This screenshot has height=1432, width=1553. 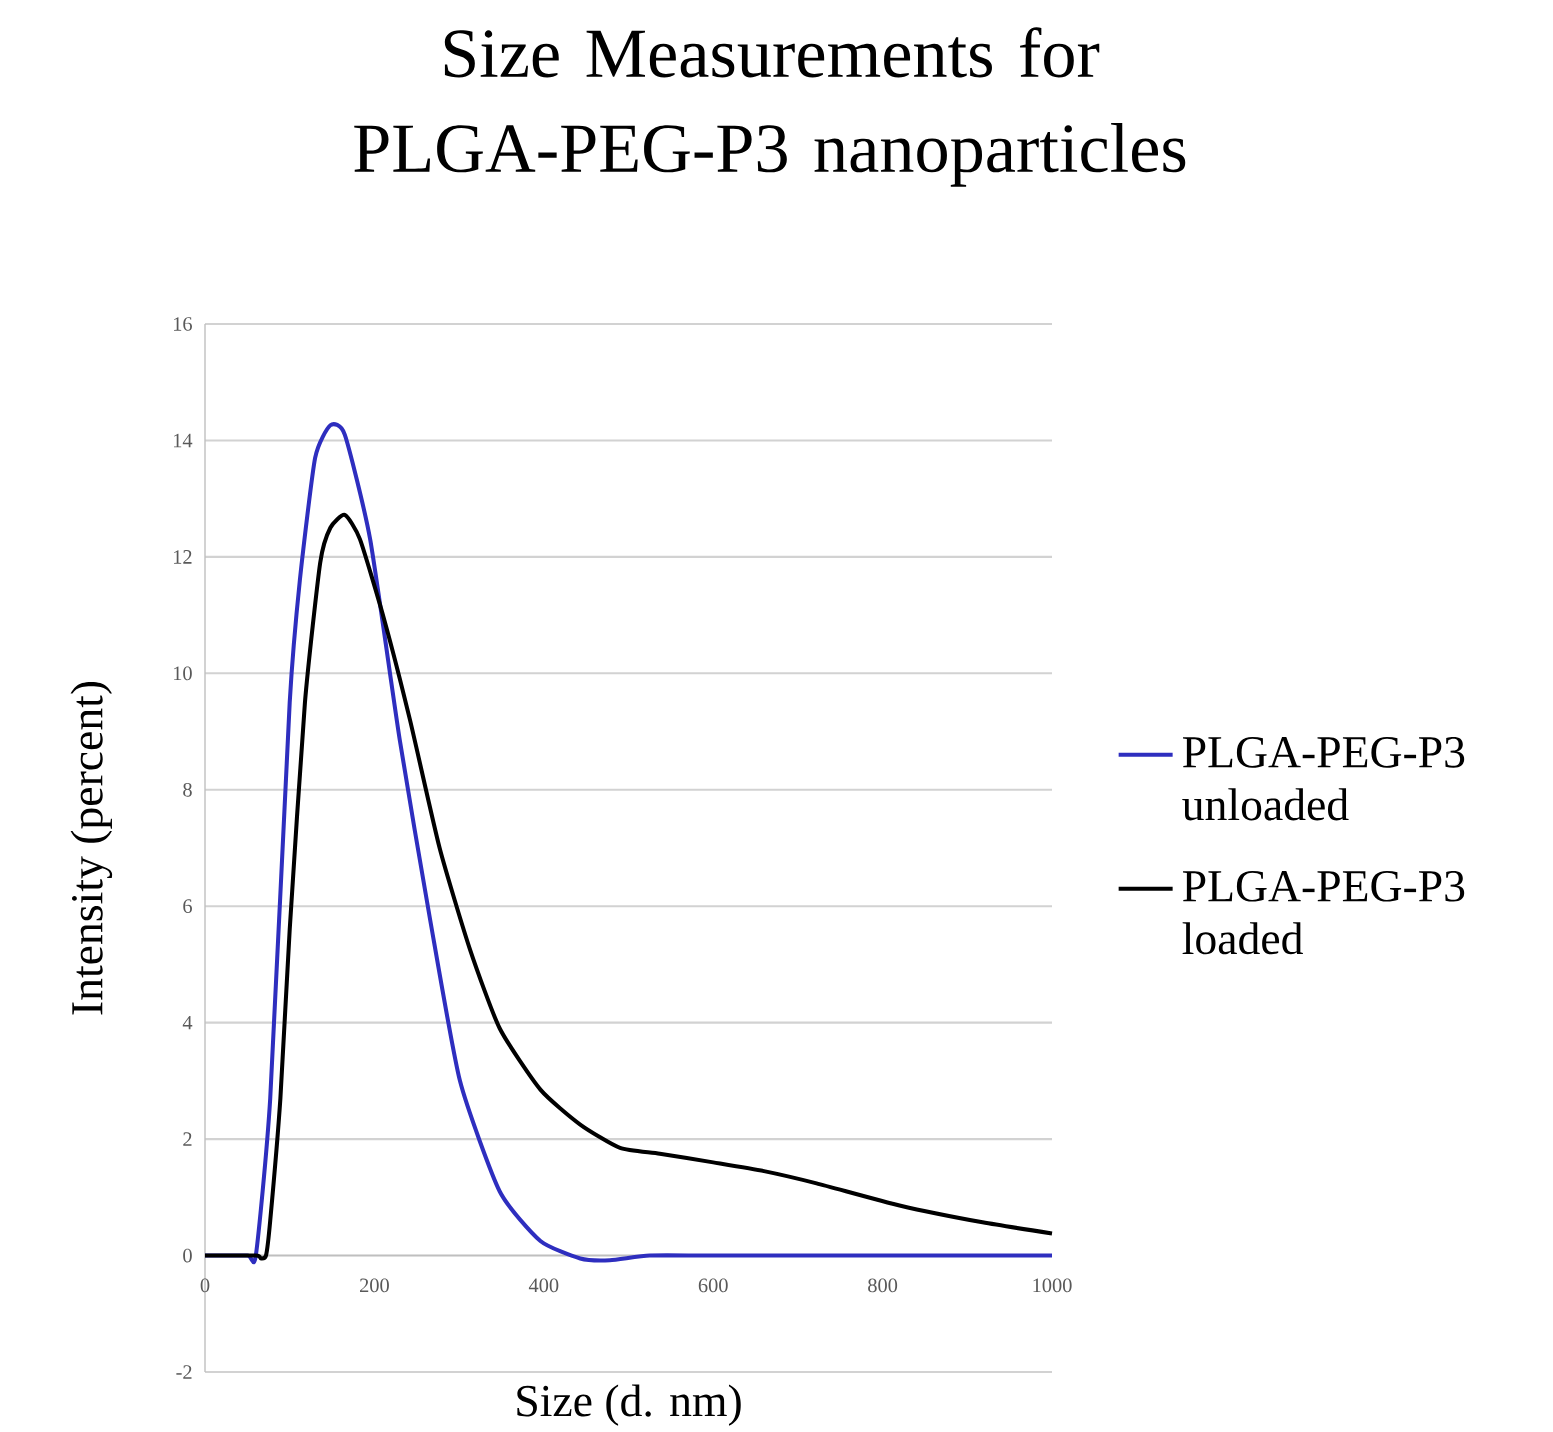 What do you see at coordinates (187, 789) in the screenshot?
I see `y-tick-label: 8` at bounding box center [187, 789].